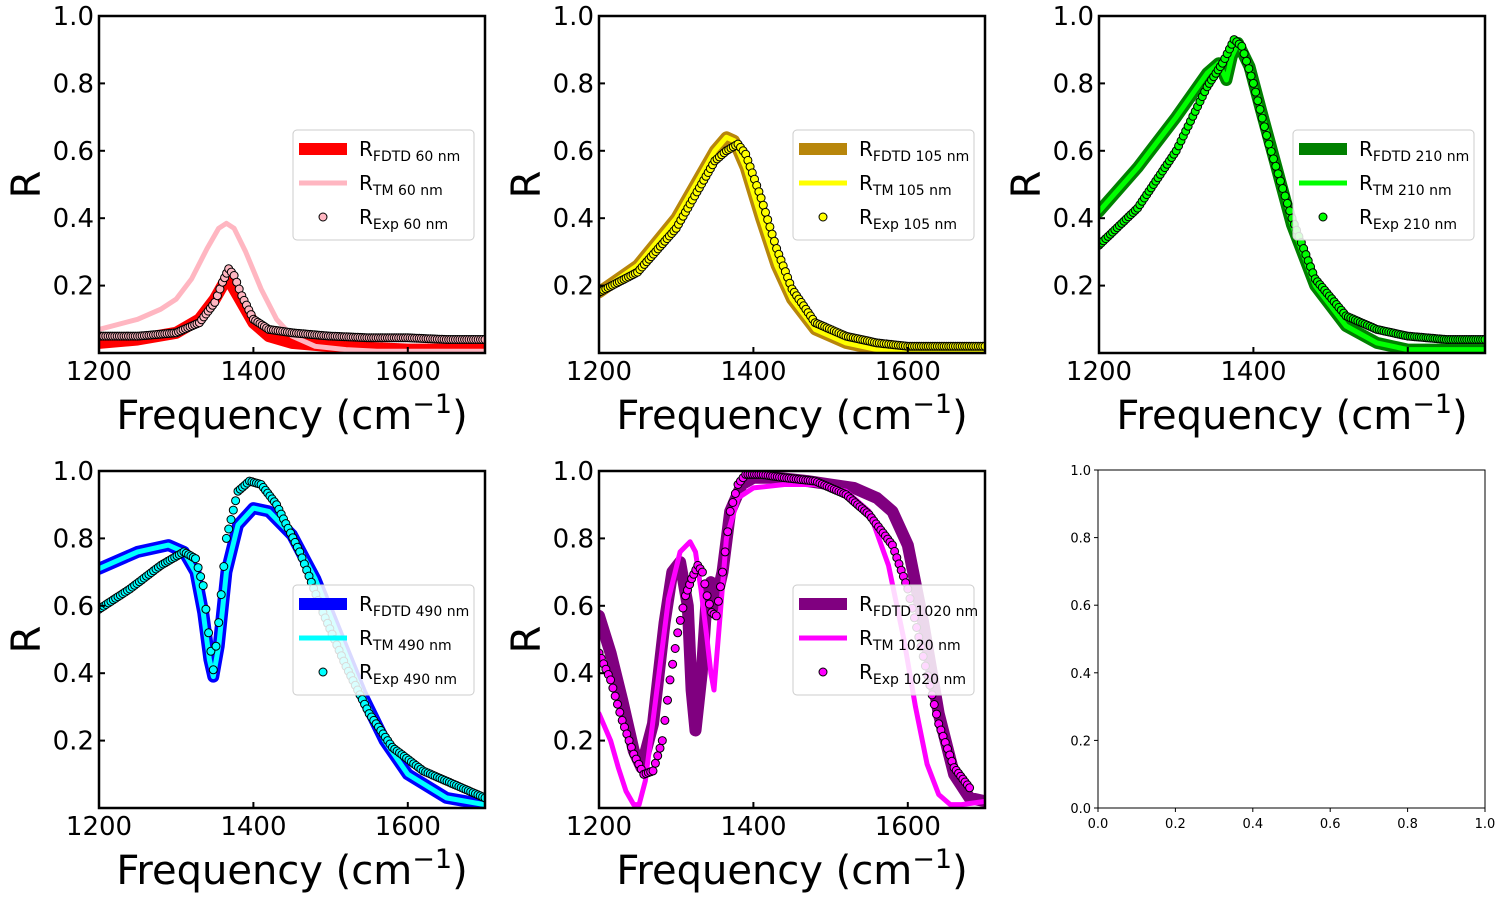 The height and width of the screenshot is (900, 1500). Describe the element at coordinates (908, 372) in the screenshot. I see `x-tick-label: 1600` at that location.